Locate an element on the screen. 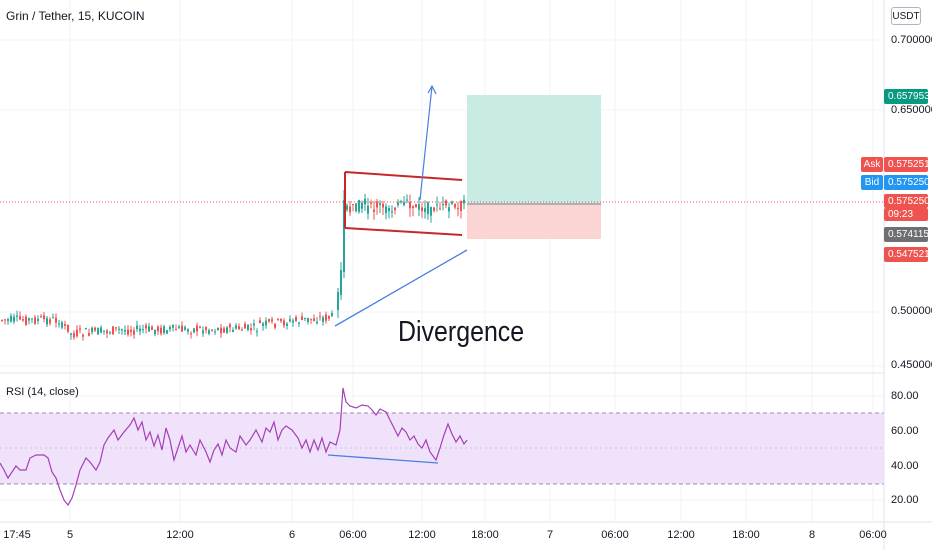 The width and height of the screenshot is (932, 550). target-price-tag: 0.657953 is located at coordinates (907, 96).